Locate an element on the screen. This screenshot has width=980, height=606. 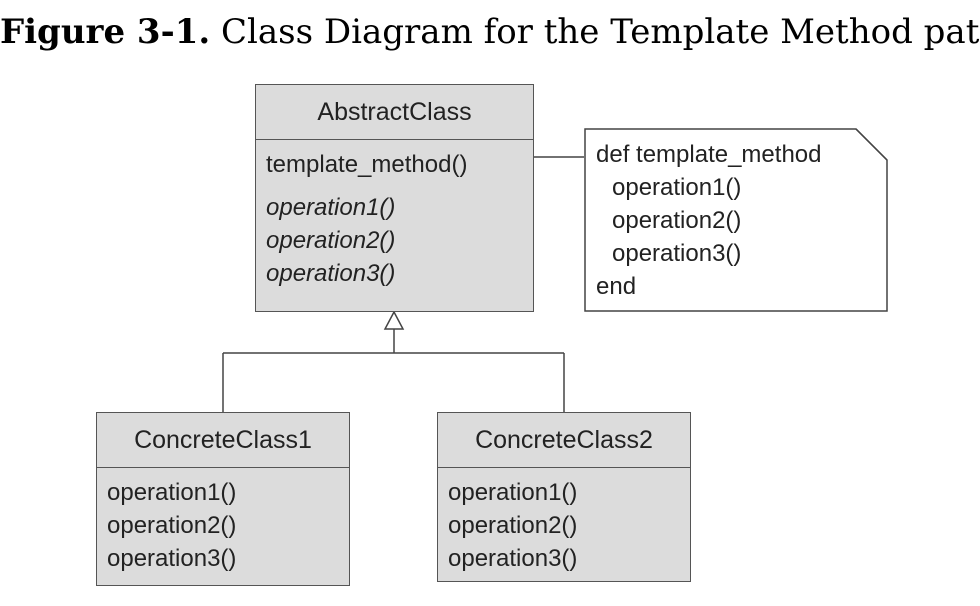
concrete-class-1-methods: operation1() operation2() operation3() is located at coordinates (223, 525).